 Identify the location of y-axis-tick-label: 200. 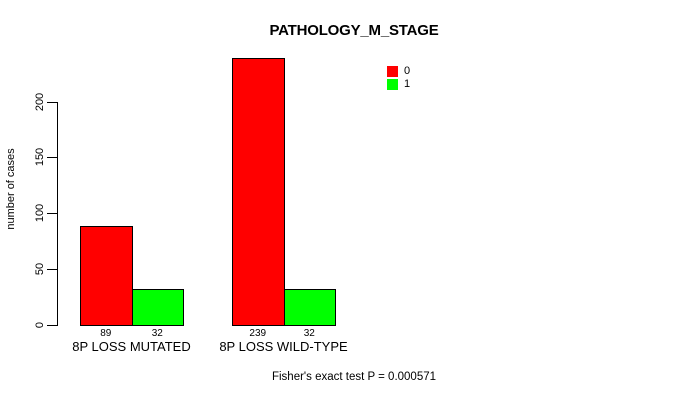
(40, 102).